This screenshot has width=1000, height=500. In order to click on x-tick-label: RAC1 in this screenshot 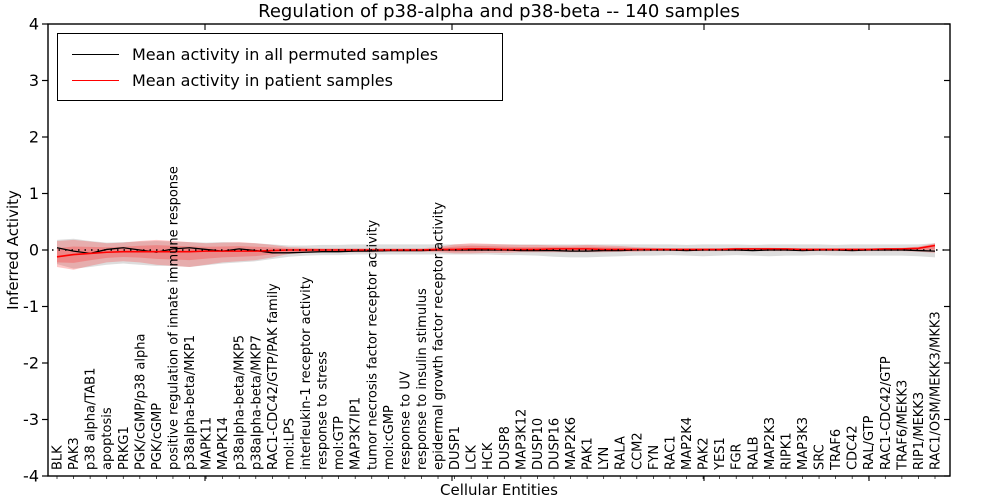, I will do `click(670, 452)`.